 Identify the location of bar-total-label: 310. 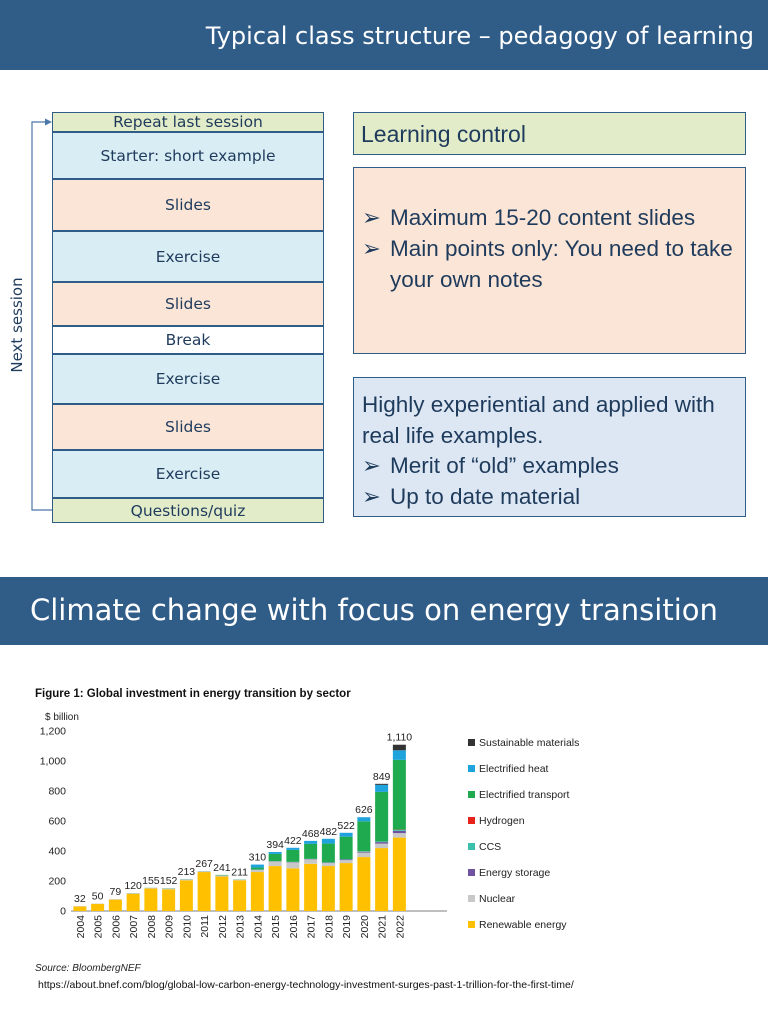
(258, 858).